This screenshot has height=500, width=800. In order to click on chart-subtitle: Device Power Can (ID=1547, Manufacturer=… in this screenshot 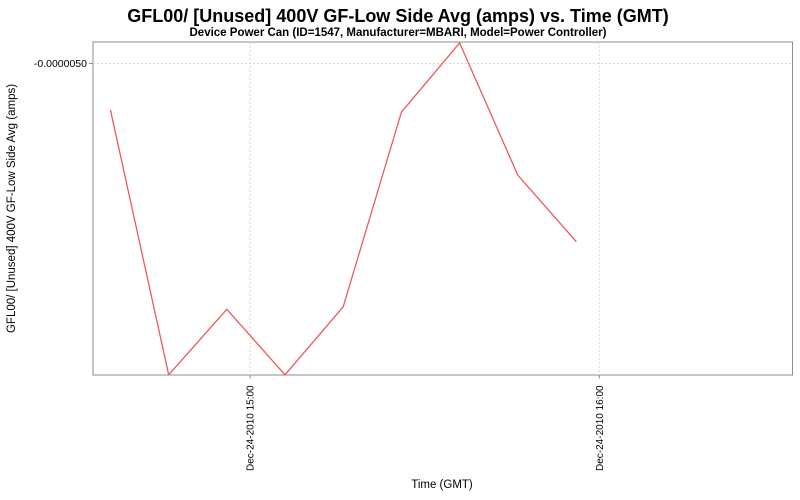, I will do `click(398, 33)`.